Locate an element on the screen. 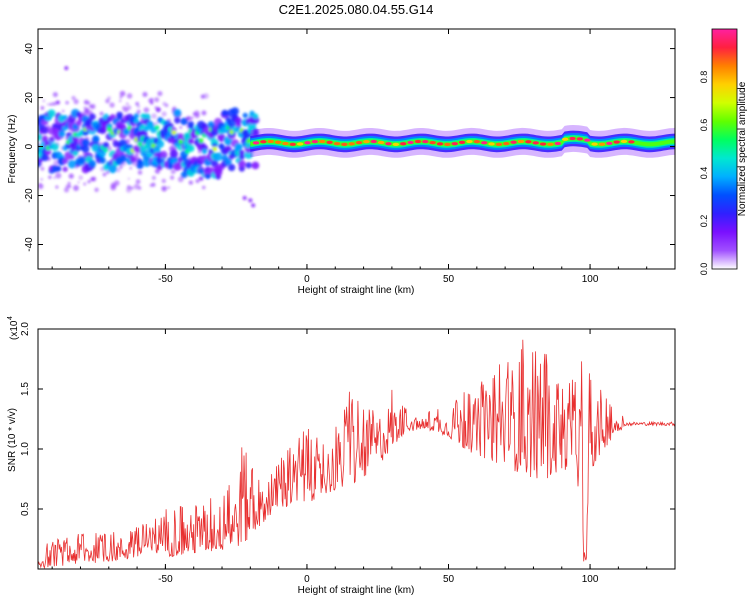  snr-y-multiplier: (x10 4 is located at coordinates (13, 328).